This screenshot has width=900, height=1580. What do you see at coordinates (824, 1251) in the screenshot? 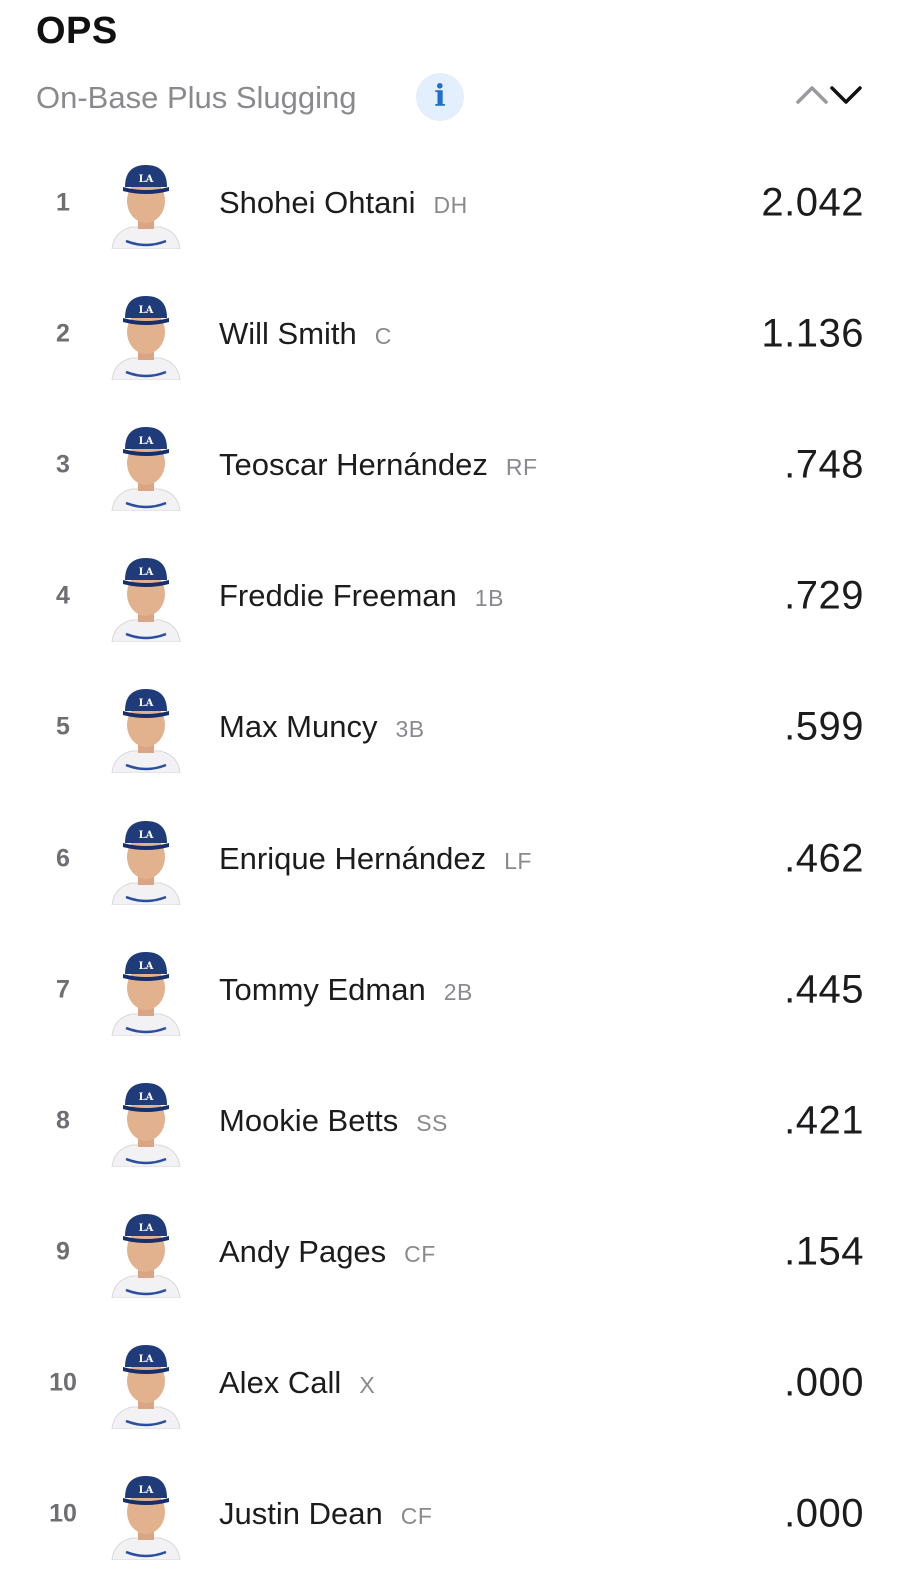
I see `player-ops-value: .154` at bounding box center [824, 1251].